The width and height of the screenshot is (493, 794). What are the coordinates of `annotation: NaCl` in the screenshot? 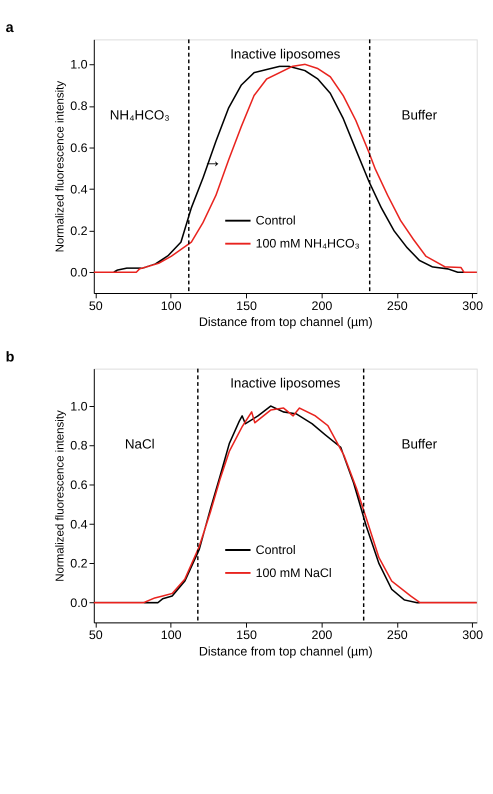 It's located at (139, 444).